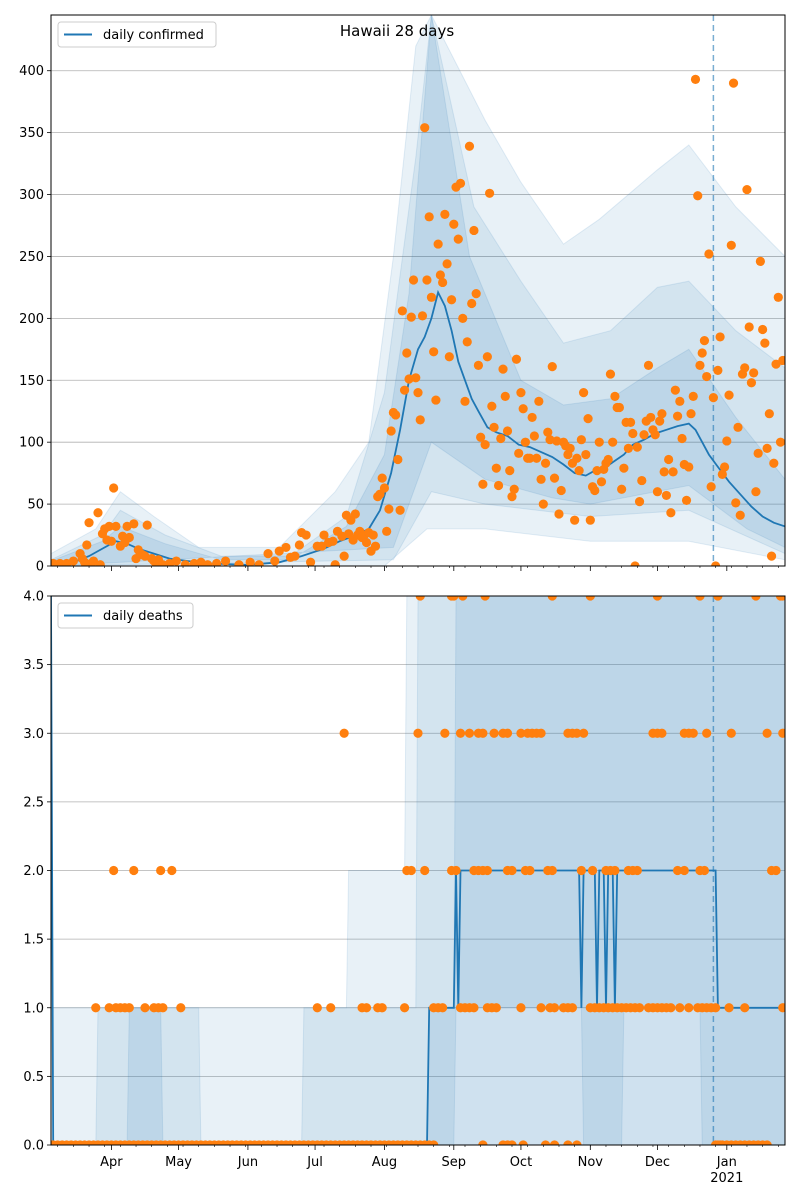  Describe the element at coordinates (247, 1162) in the screenshot. I see `x-tick-label: Jun` at that location.